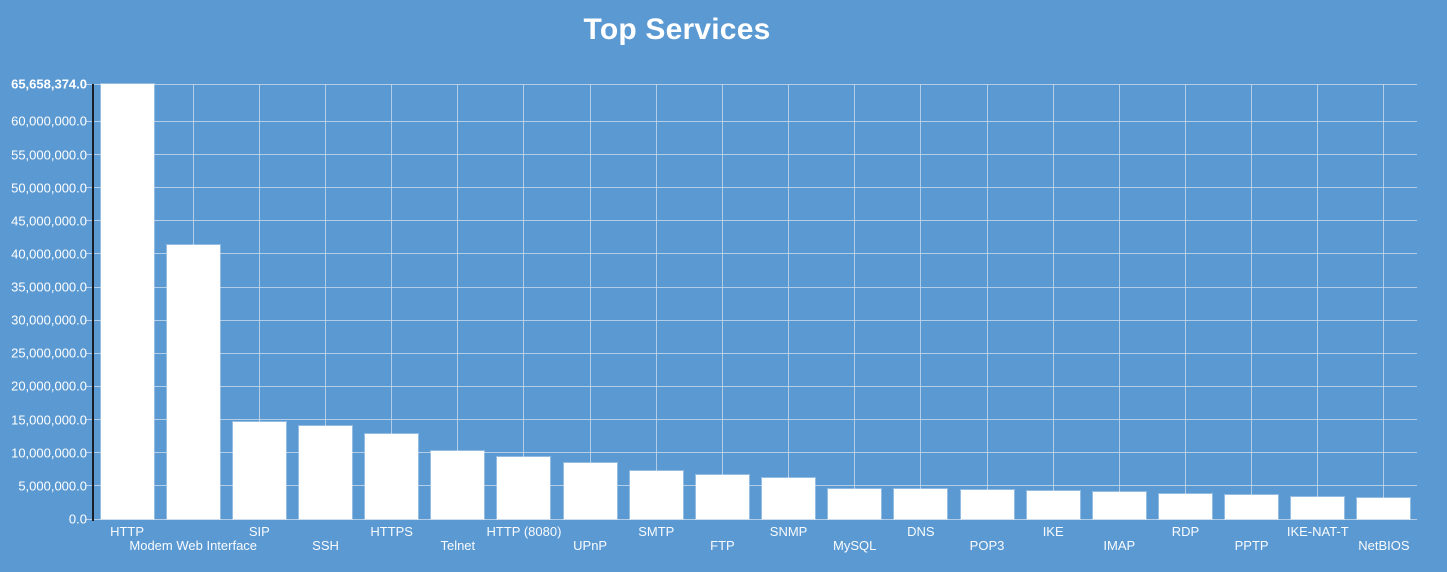  I want to click on bar-netbios, so click(1384, 508).